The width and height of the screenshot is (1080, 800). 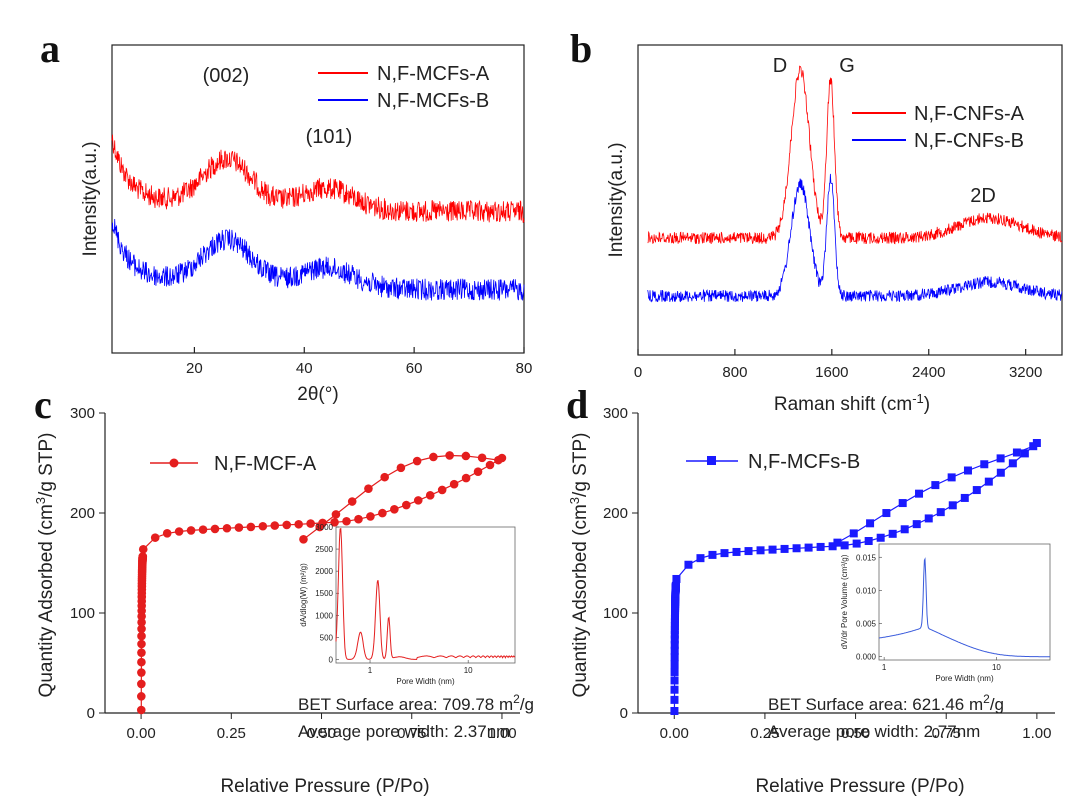 What do you see at coordinates (638, 372) in the screenshot?
I see `x-tick-label-b: 0` at bounding box center [638, 372].